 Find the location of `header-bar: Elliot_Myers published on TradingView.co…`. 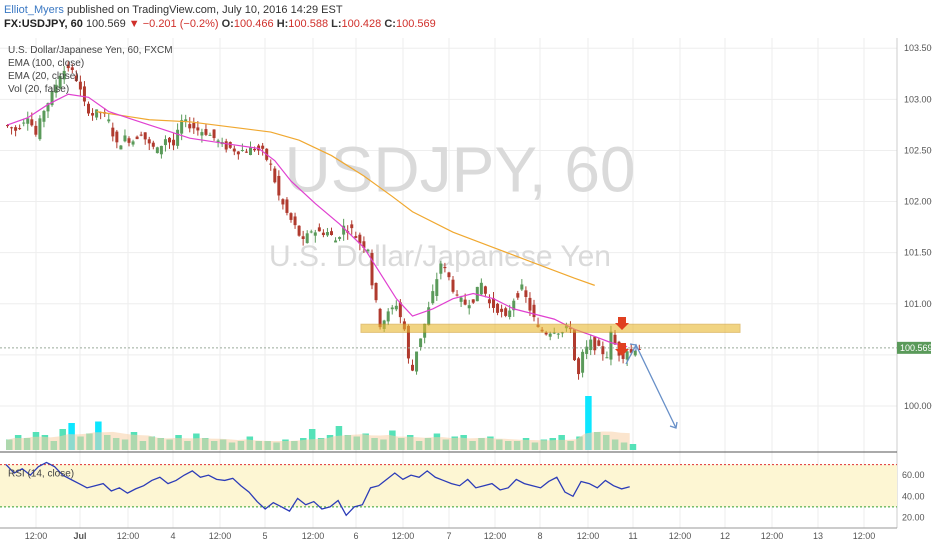

header-bar: Elliot_Myers published on TradingView.co… is located at coordinates (466, 17).